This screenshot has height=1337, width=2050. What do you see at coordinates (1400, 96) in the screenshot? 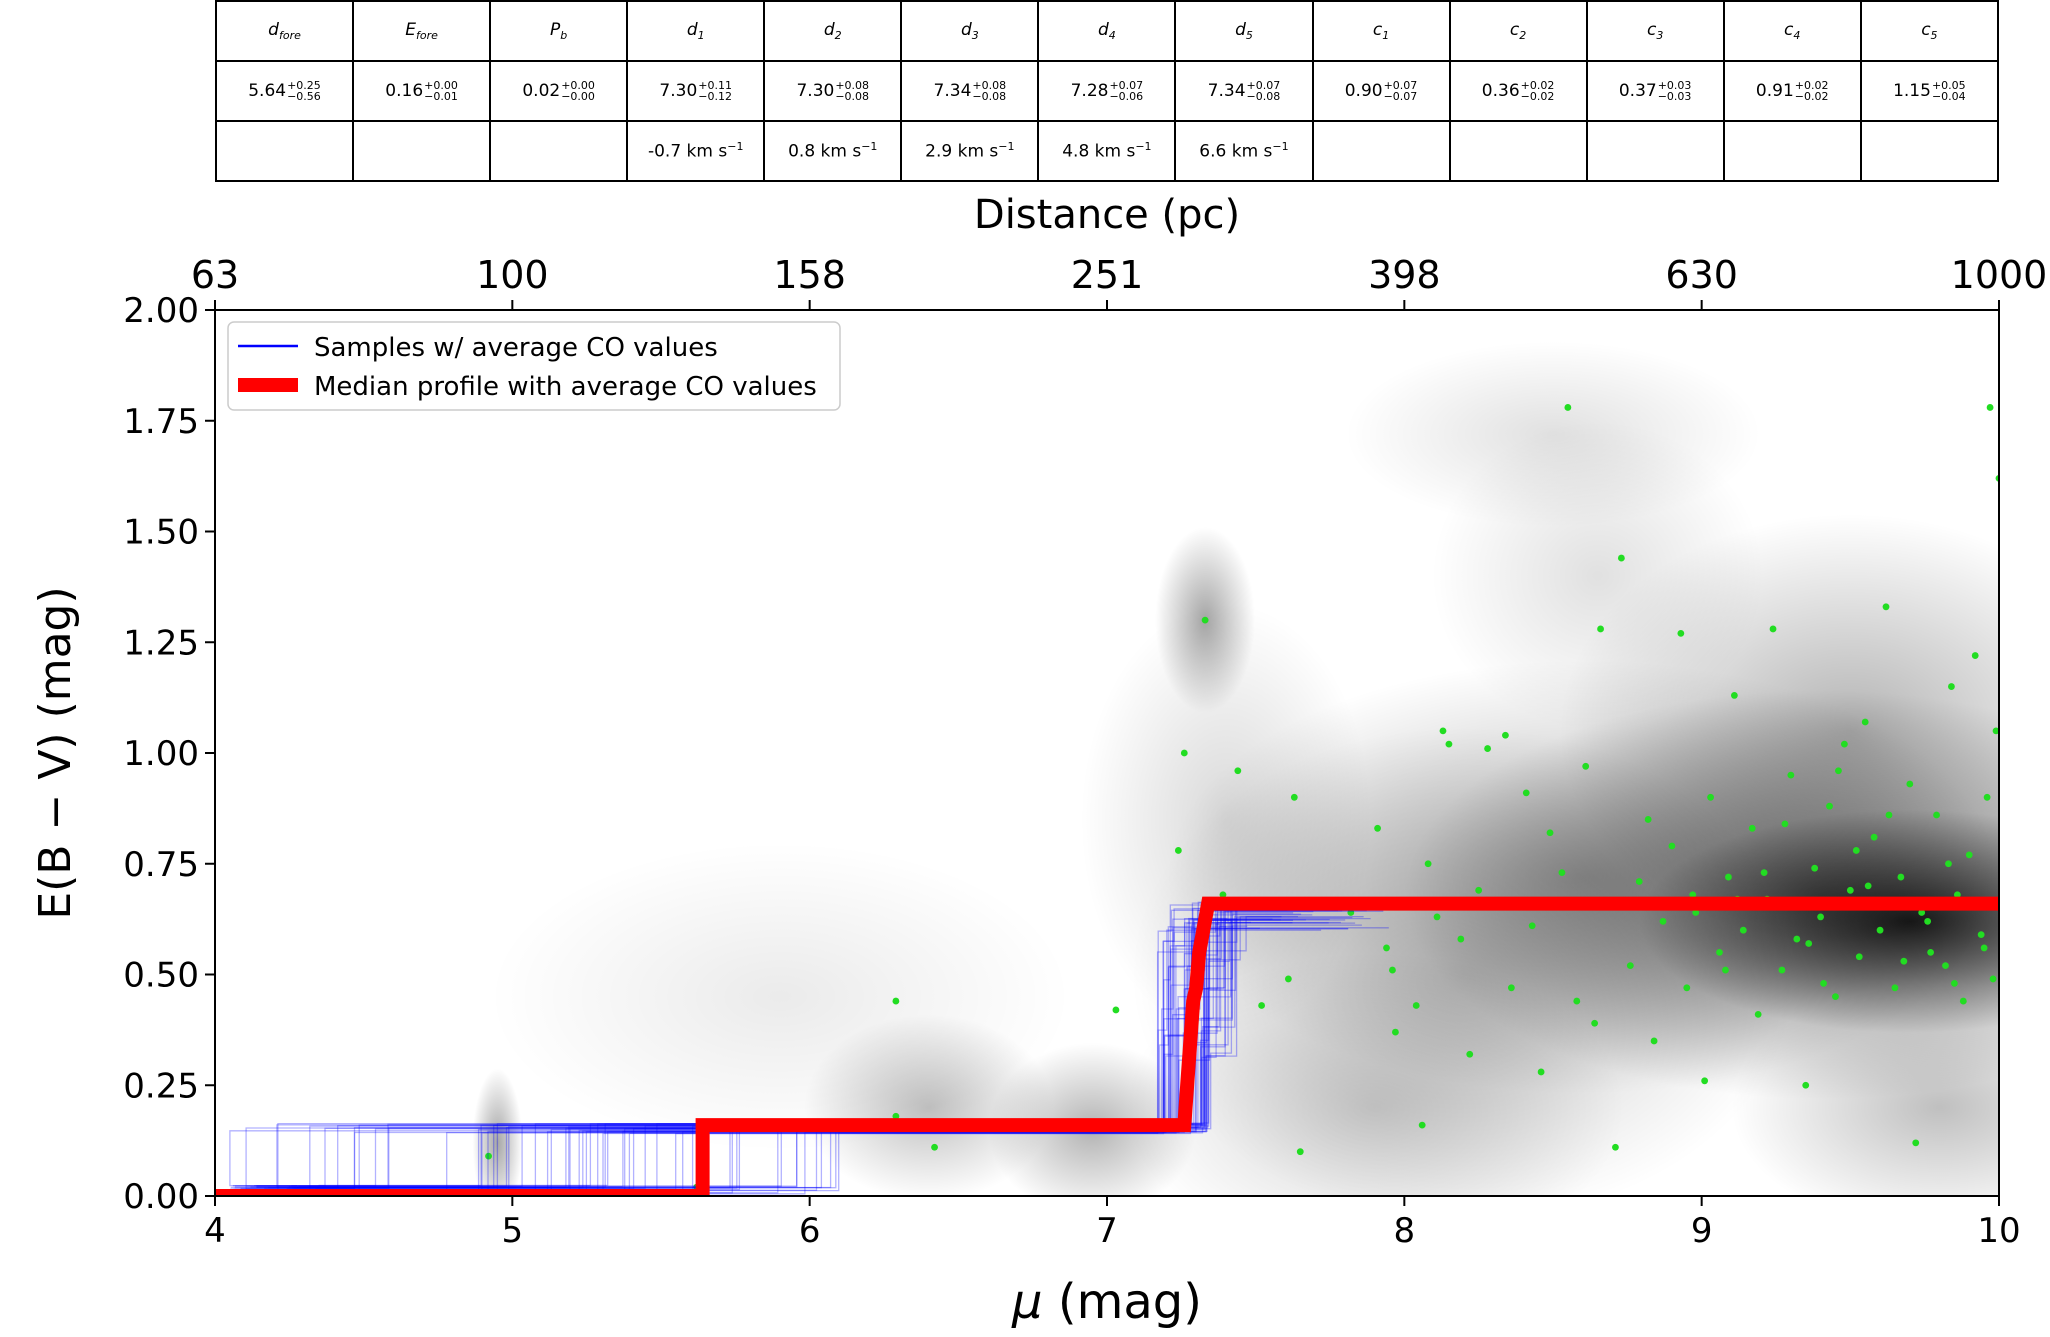
I see `param-error-minus: −0.07` at bounding box center [1400, 96].